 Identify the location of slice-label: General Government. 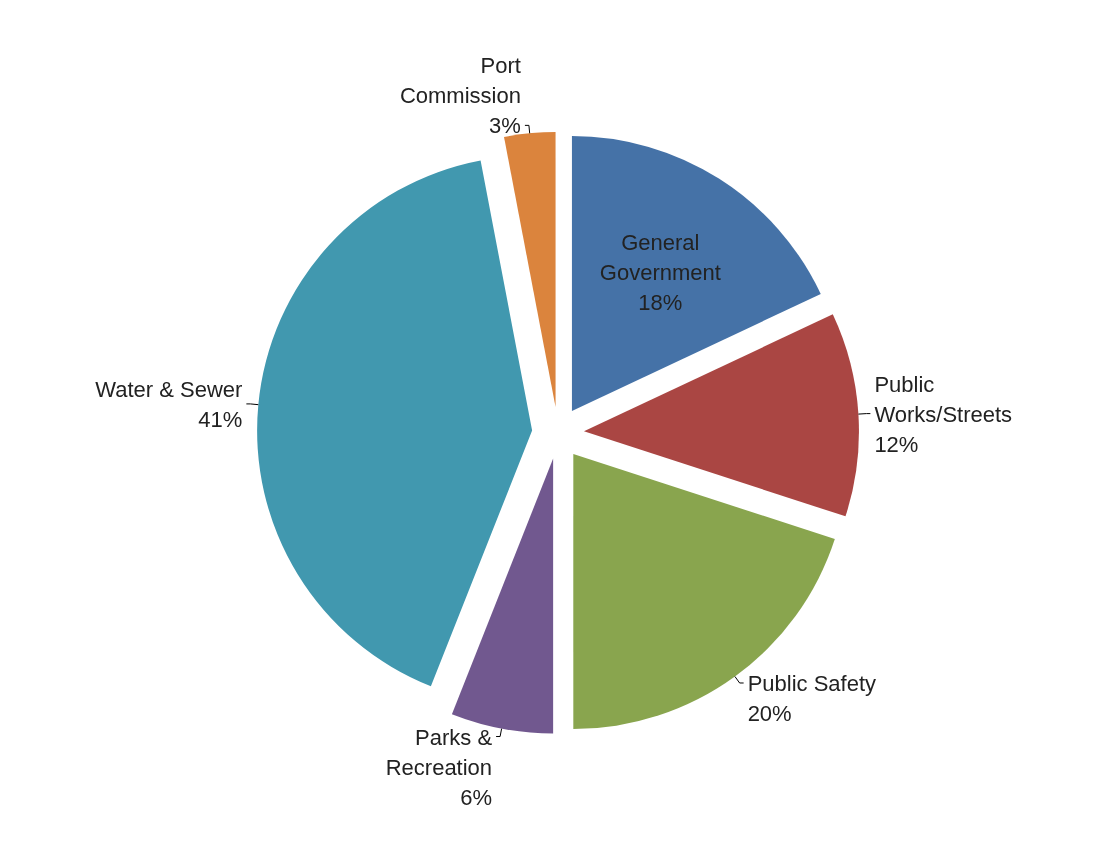
(660, 257).